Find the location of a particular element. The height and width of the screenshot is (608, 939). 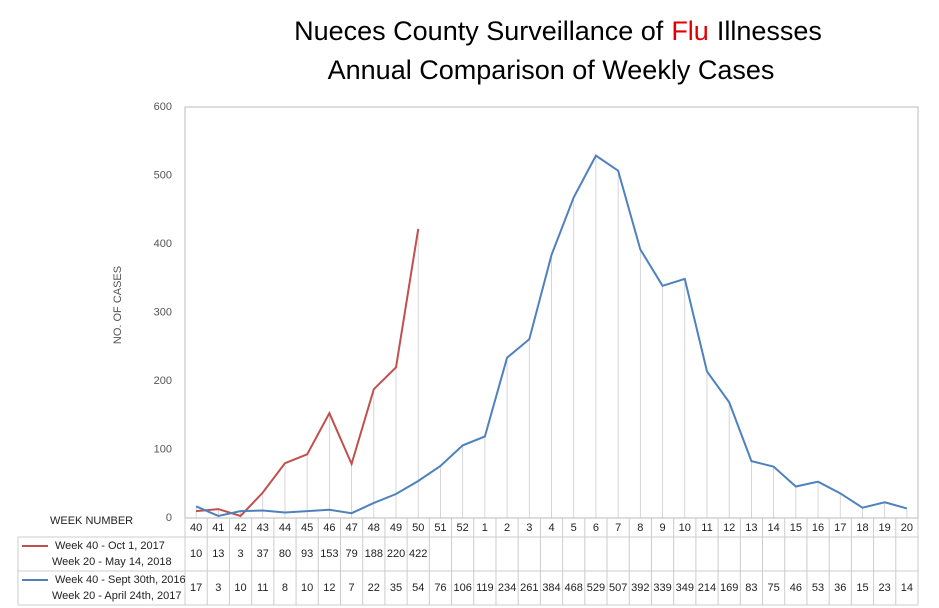

table-value: 54 is located at coordinates (418, 588).